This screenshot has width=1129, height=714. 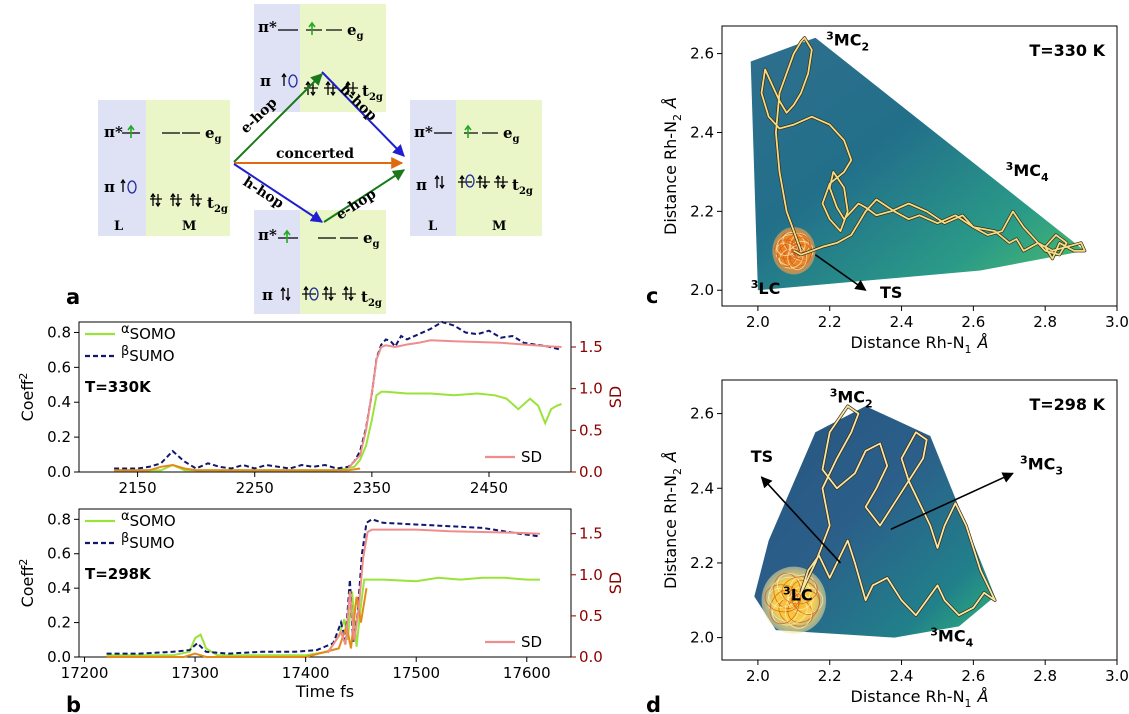 I want to click on temperature-annotation: T=298K, so click(x=118, y=574).